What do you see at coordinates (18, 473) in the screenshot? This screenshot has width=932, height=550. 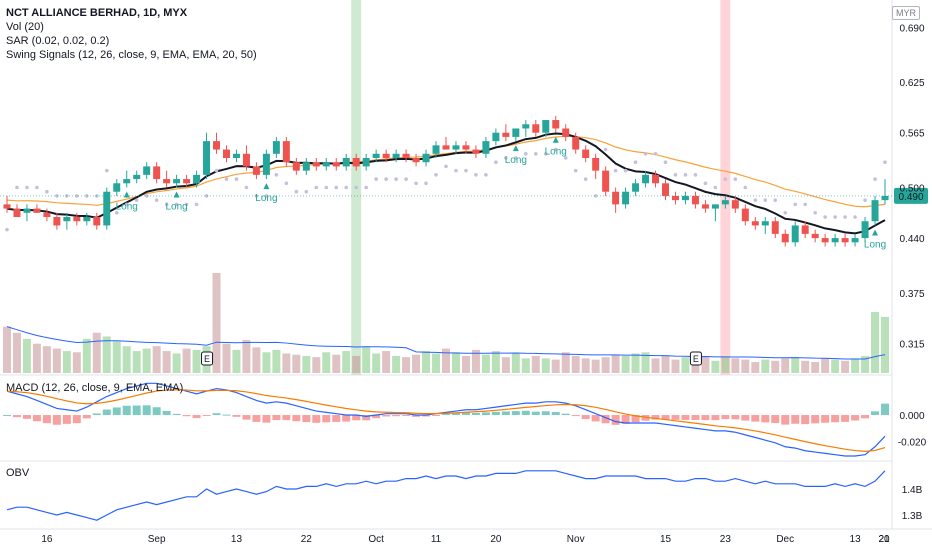 I see `obv-legend: OBV` at bounding box center [18, 473].